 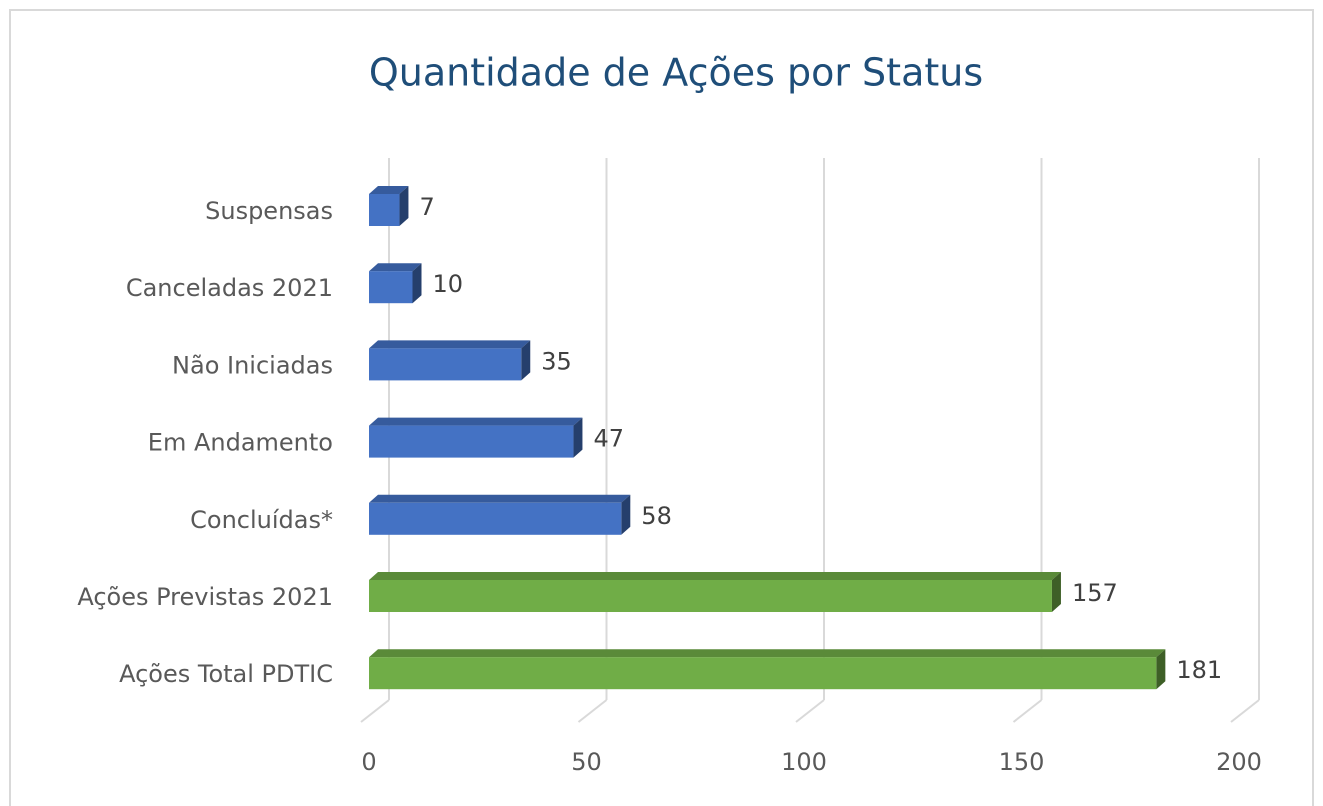 I want to click on data-label: 181, so click(x=1199, y=670).